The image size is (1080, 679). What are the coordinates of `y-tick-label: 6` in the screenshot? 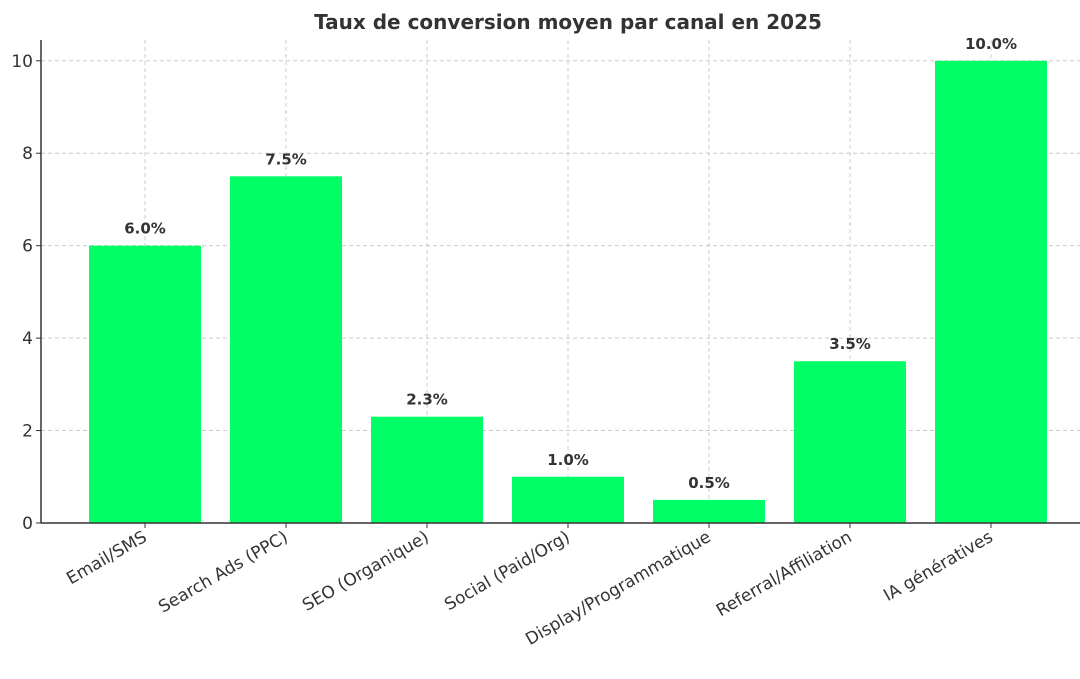 It's located at (27, 247).